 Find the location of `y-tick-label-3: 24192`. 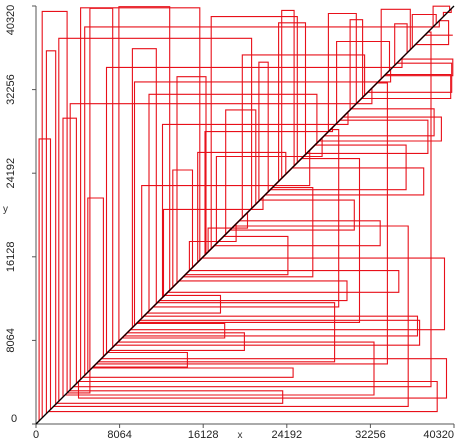

y-tick-label-3: 24192 is located at coordinates (11, 173).